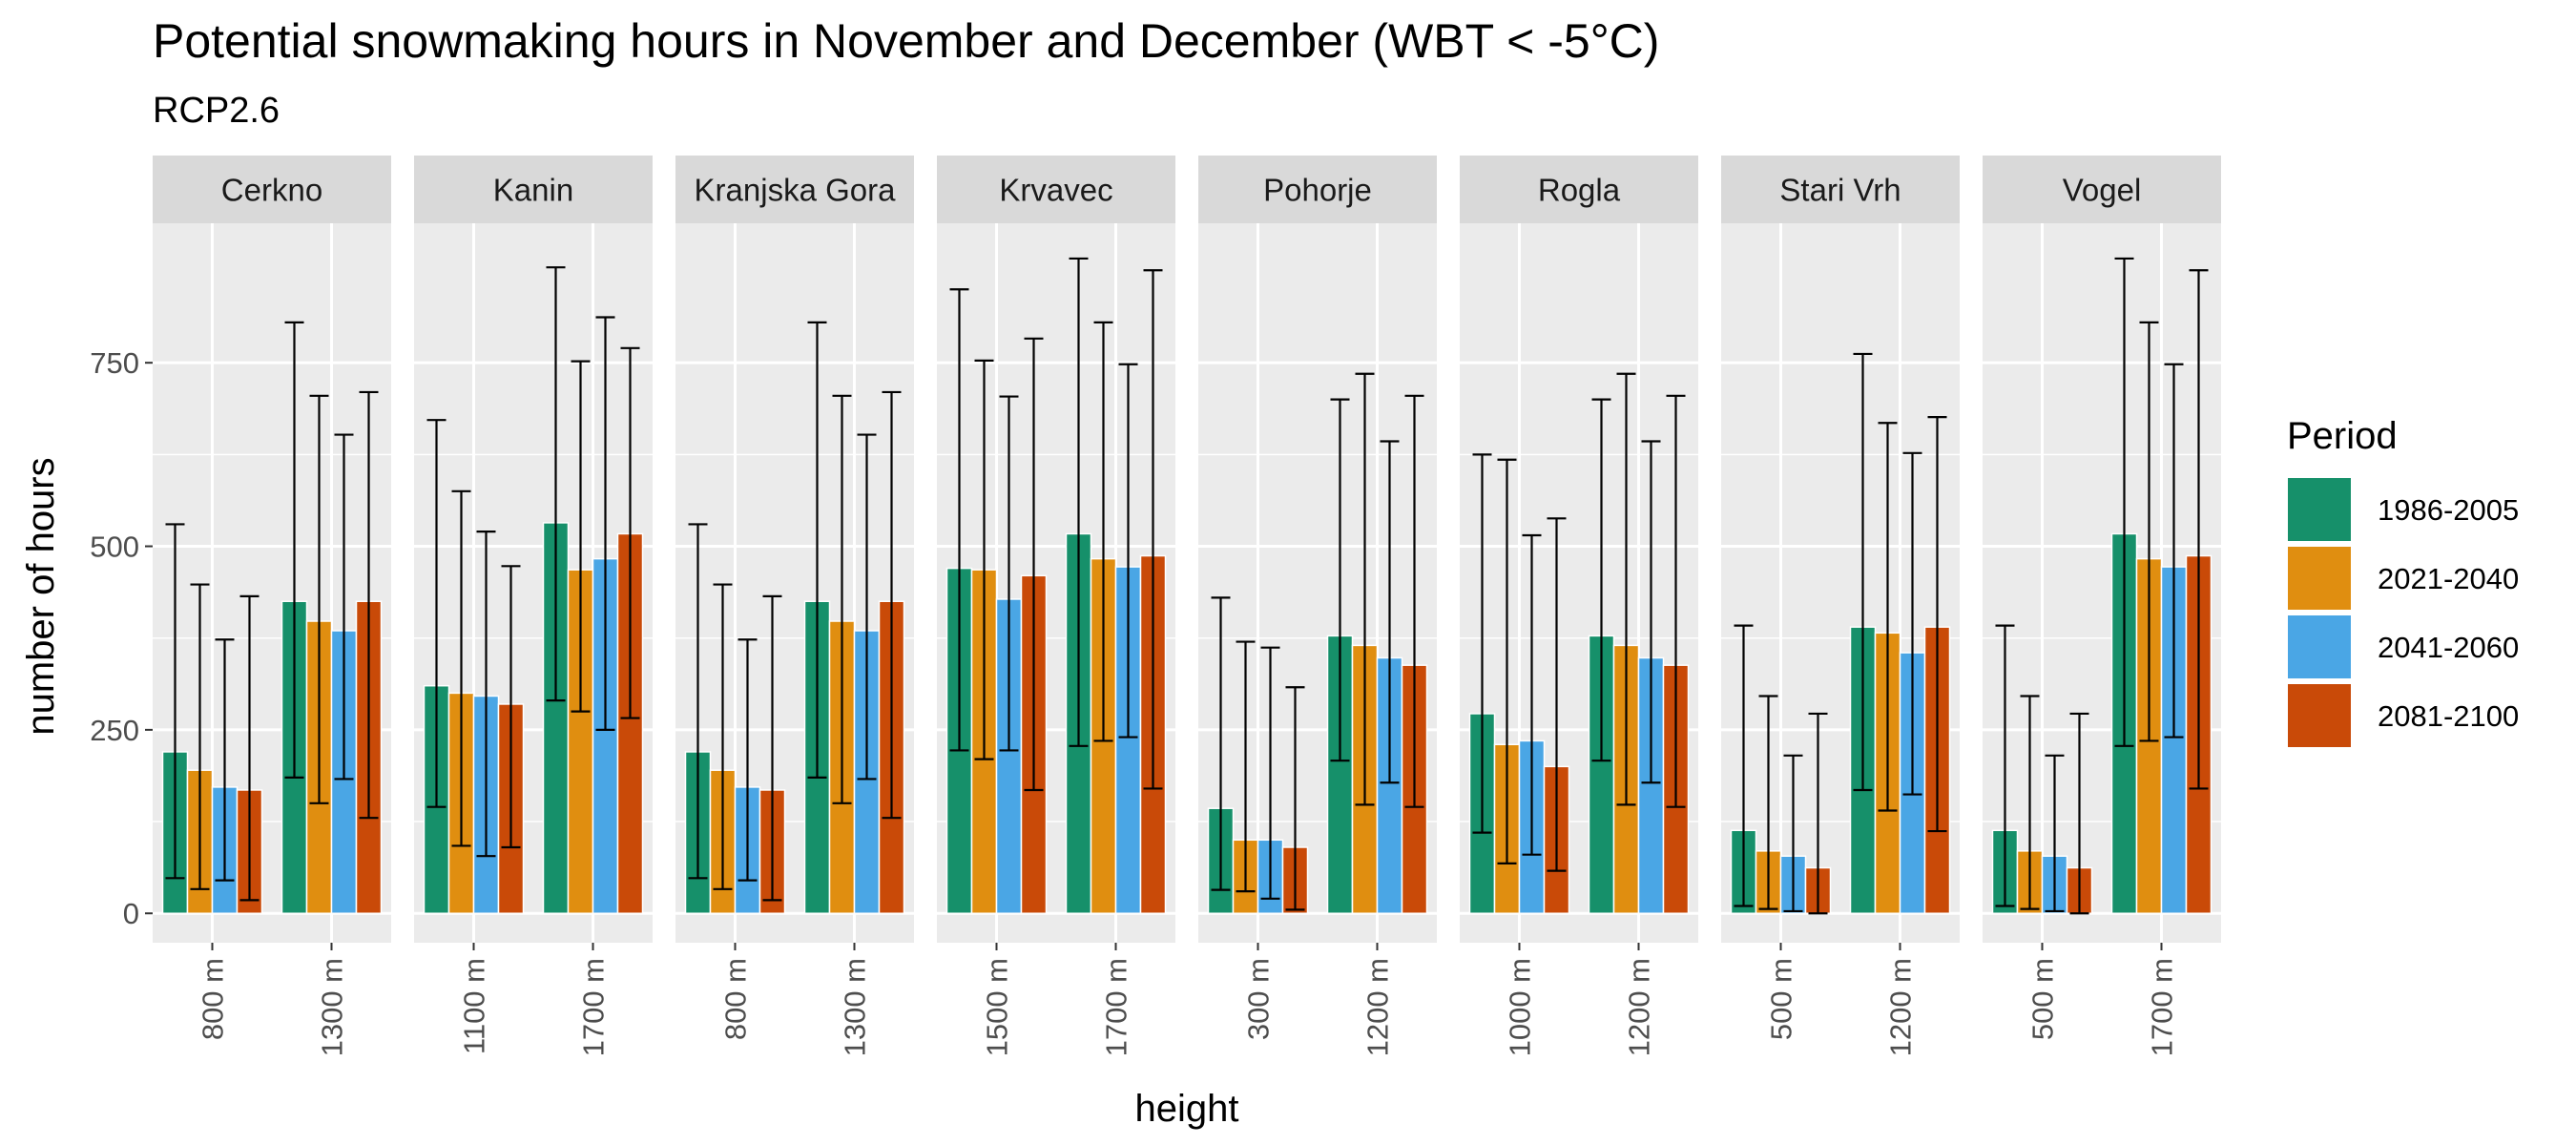  What do you see at coordinates (1259, 999) in the screenshot?
I see `x-tick-label: 300 m` at bounding box center [1259, 999].